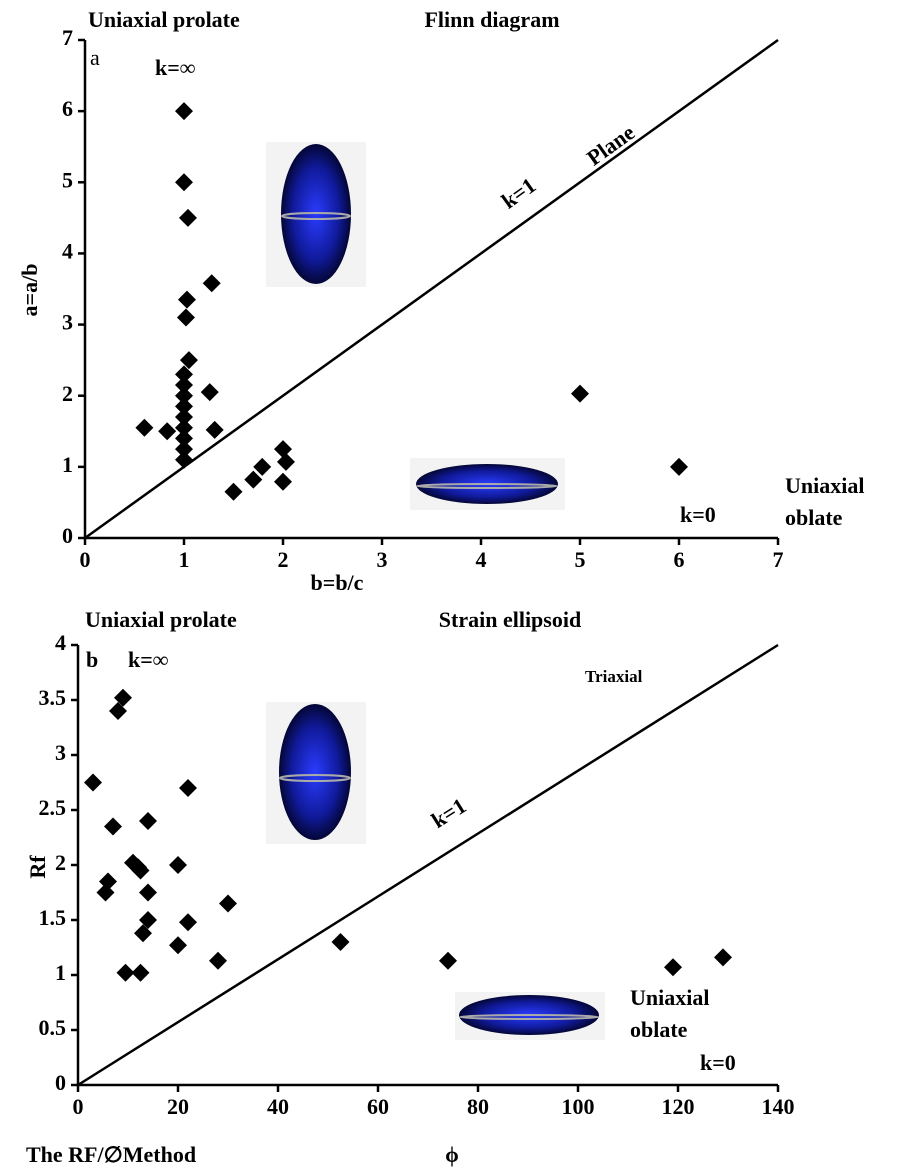 Image resolution: width=899 pixels, height=1167 pixels. I want to click on annotation: k=1, so click(449, 813).